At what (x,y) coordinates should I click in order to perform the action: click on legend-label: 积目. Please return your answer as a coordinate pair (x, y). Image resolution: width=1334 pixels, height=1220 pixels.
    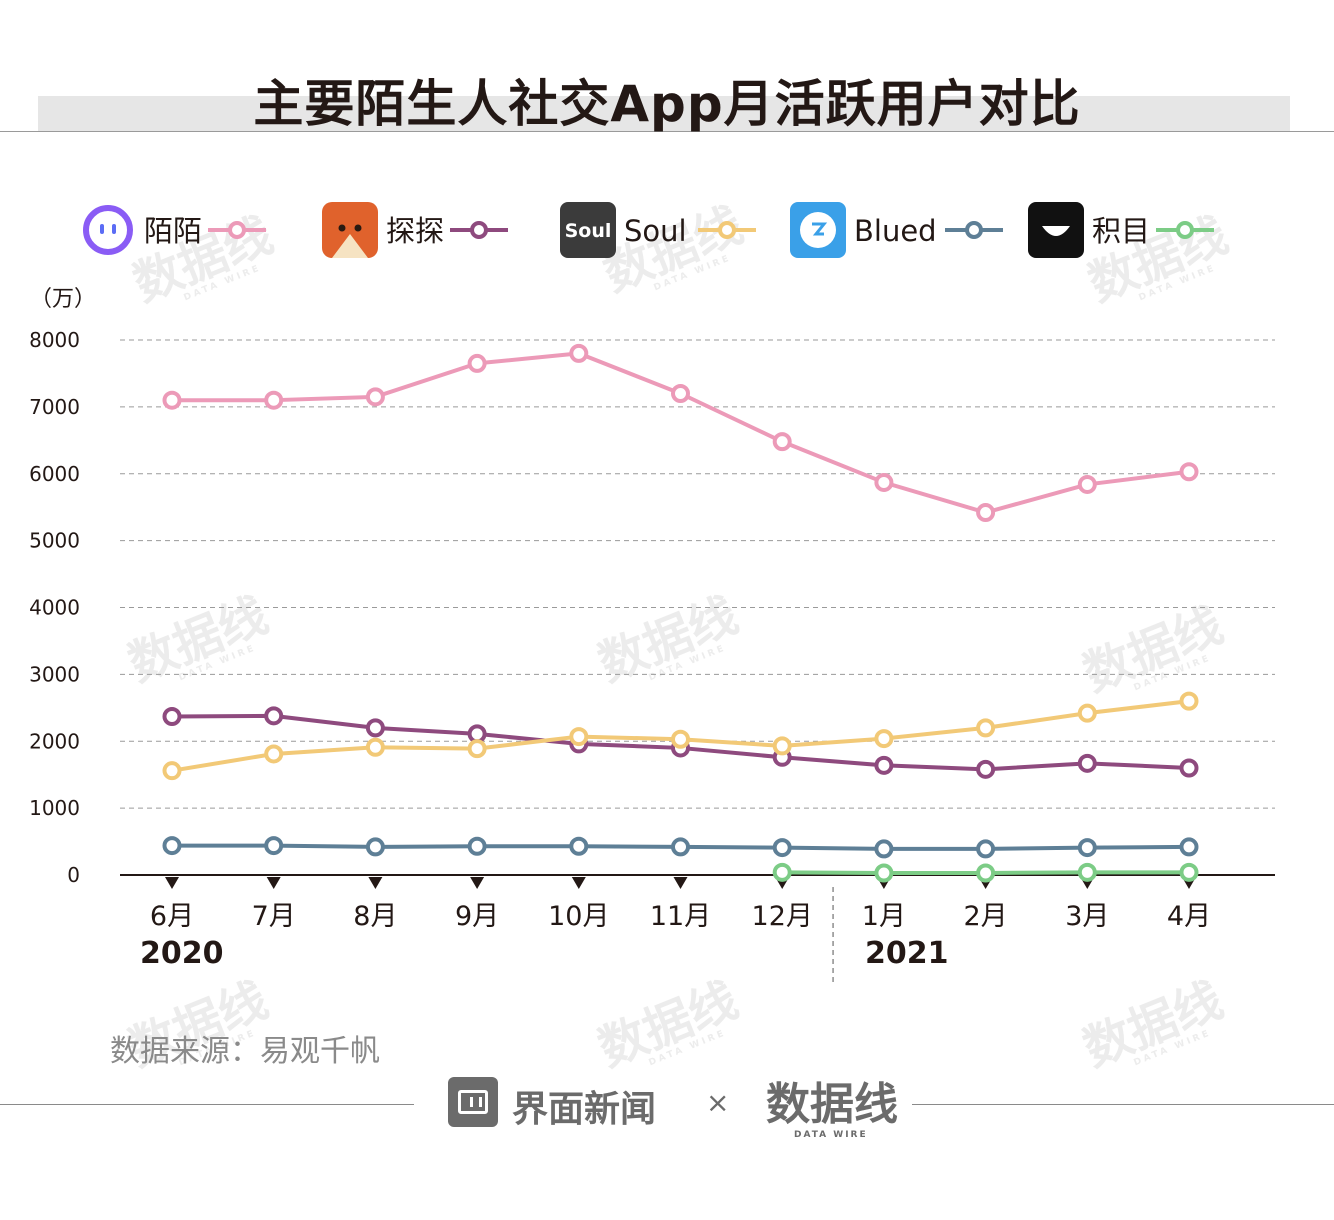
    Looking at the image, I should click on (1121, 231).